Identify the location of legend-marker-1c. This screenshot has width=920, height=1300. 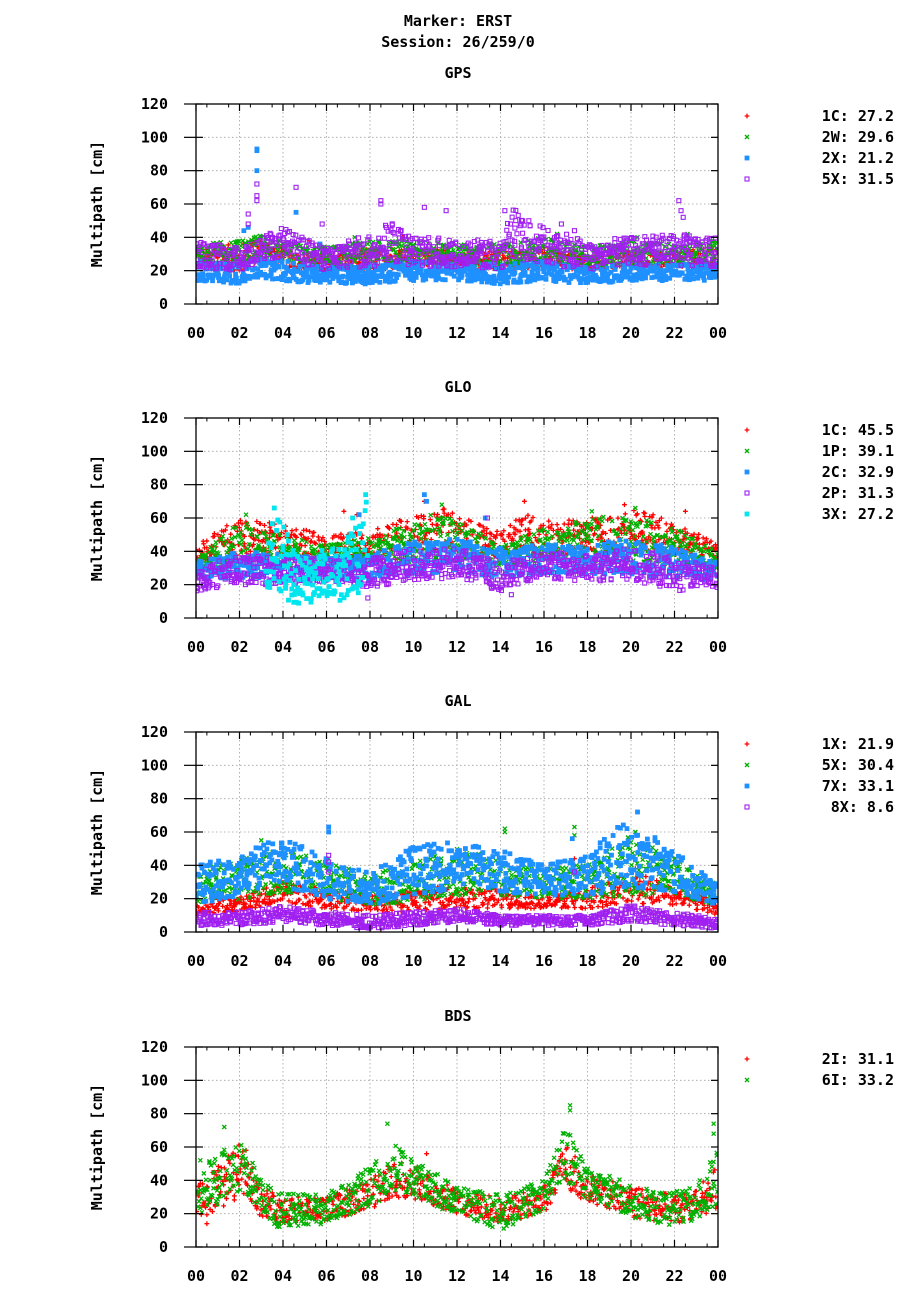
(747, 116).